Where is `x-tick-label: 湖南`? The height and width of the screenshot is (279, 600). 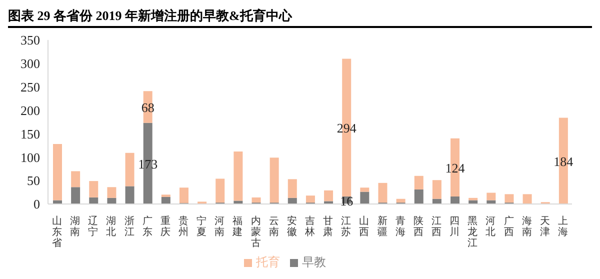
x-tick-label: 湖南 is located at coordinates (75, 226).